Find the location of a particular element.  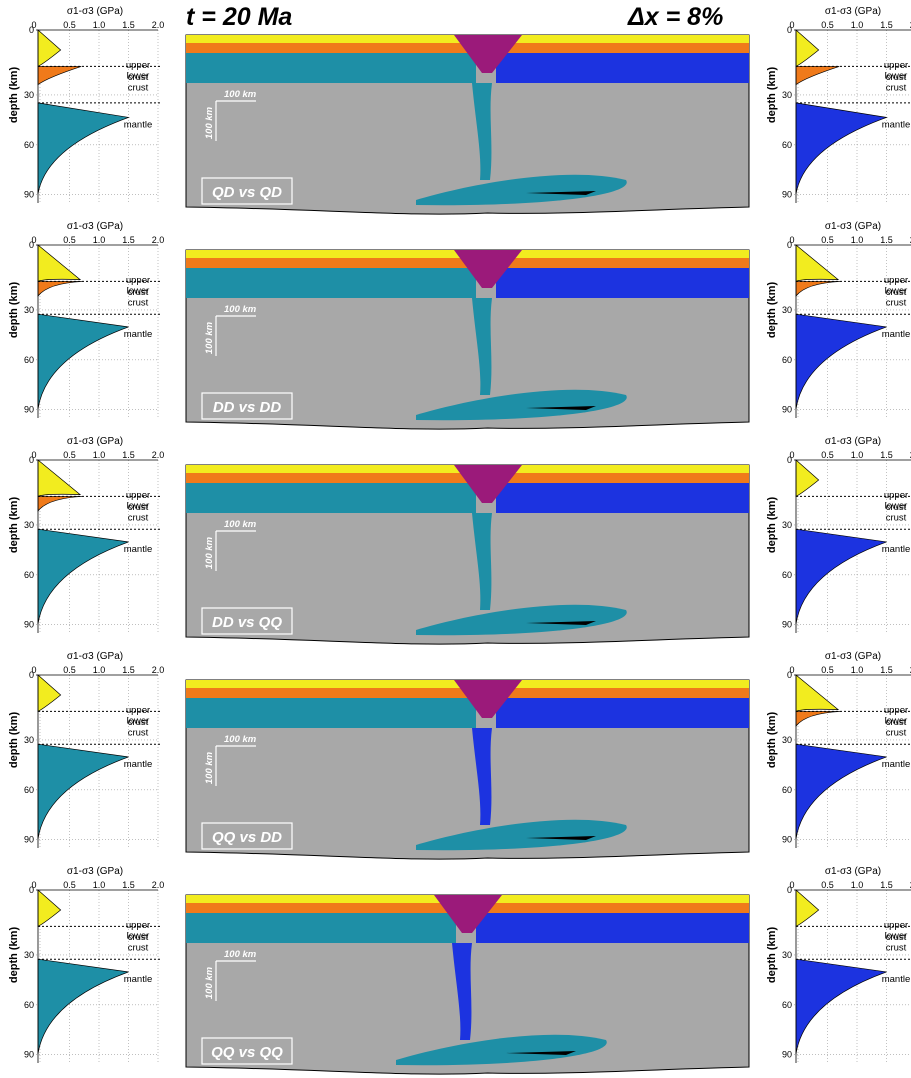

model-panel: 100 km 100 km QQ vs QQ is located at coordinates (467, 984).